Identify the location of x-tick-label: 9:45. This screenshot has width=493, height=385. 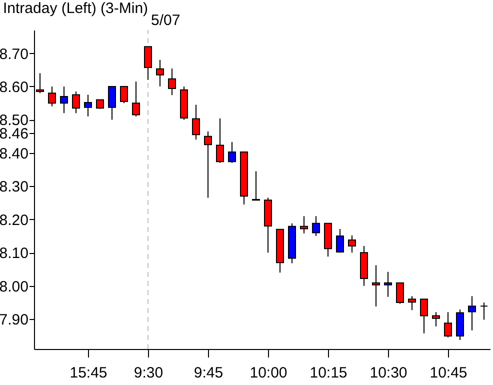
(209, 373).